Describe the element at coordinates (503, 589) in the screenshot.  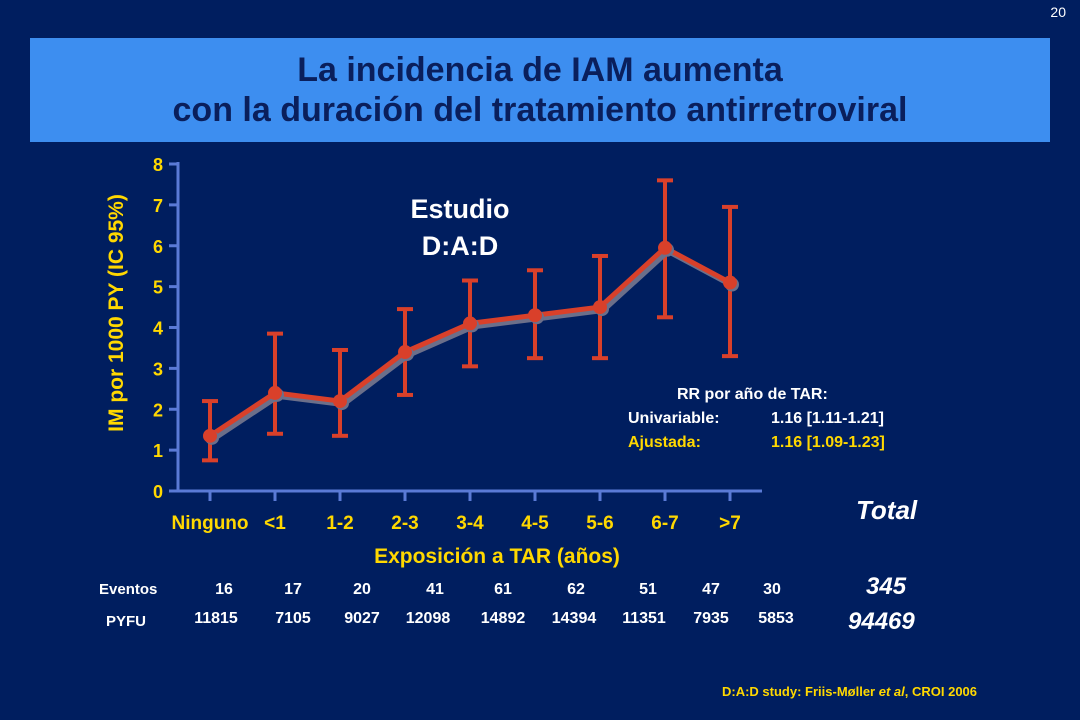
I see `eventos-cell: 61` at that location.